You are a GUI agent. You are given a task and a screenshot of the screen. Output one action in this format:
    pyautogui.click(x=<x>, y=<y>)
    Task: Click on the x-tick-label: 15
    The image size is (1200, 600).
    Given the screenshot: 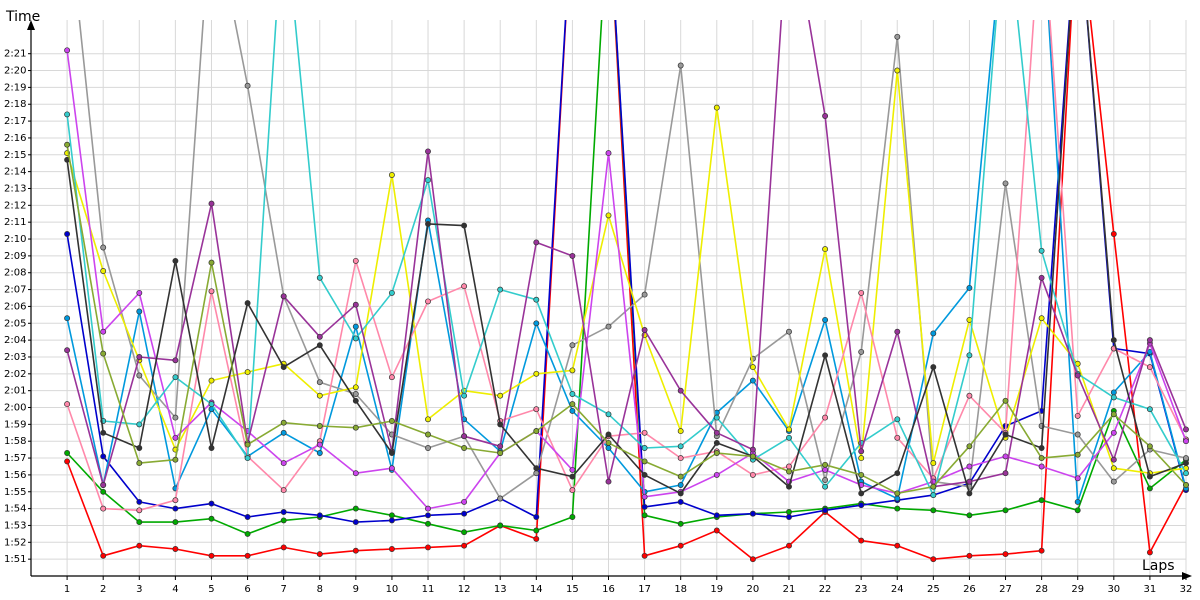 What is the action you would take?
    pyautogui.click(x=572, y=589)
    